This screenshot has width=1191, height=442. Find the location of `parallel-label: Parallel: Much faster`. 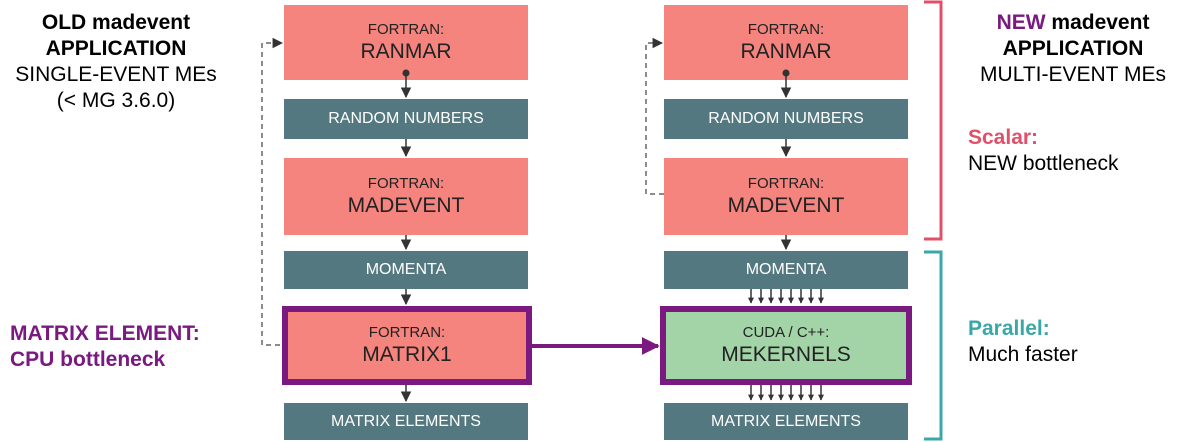

parallel-label: Parallel: Much faster is located at coordinates (1023, 342).